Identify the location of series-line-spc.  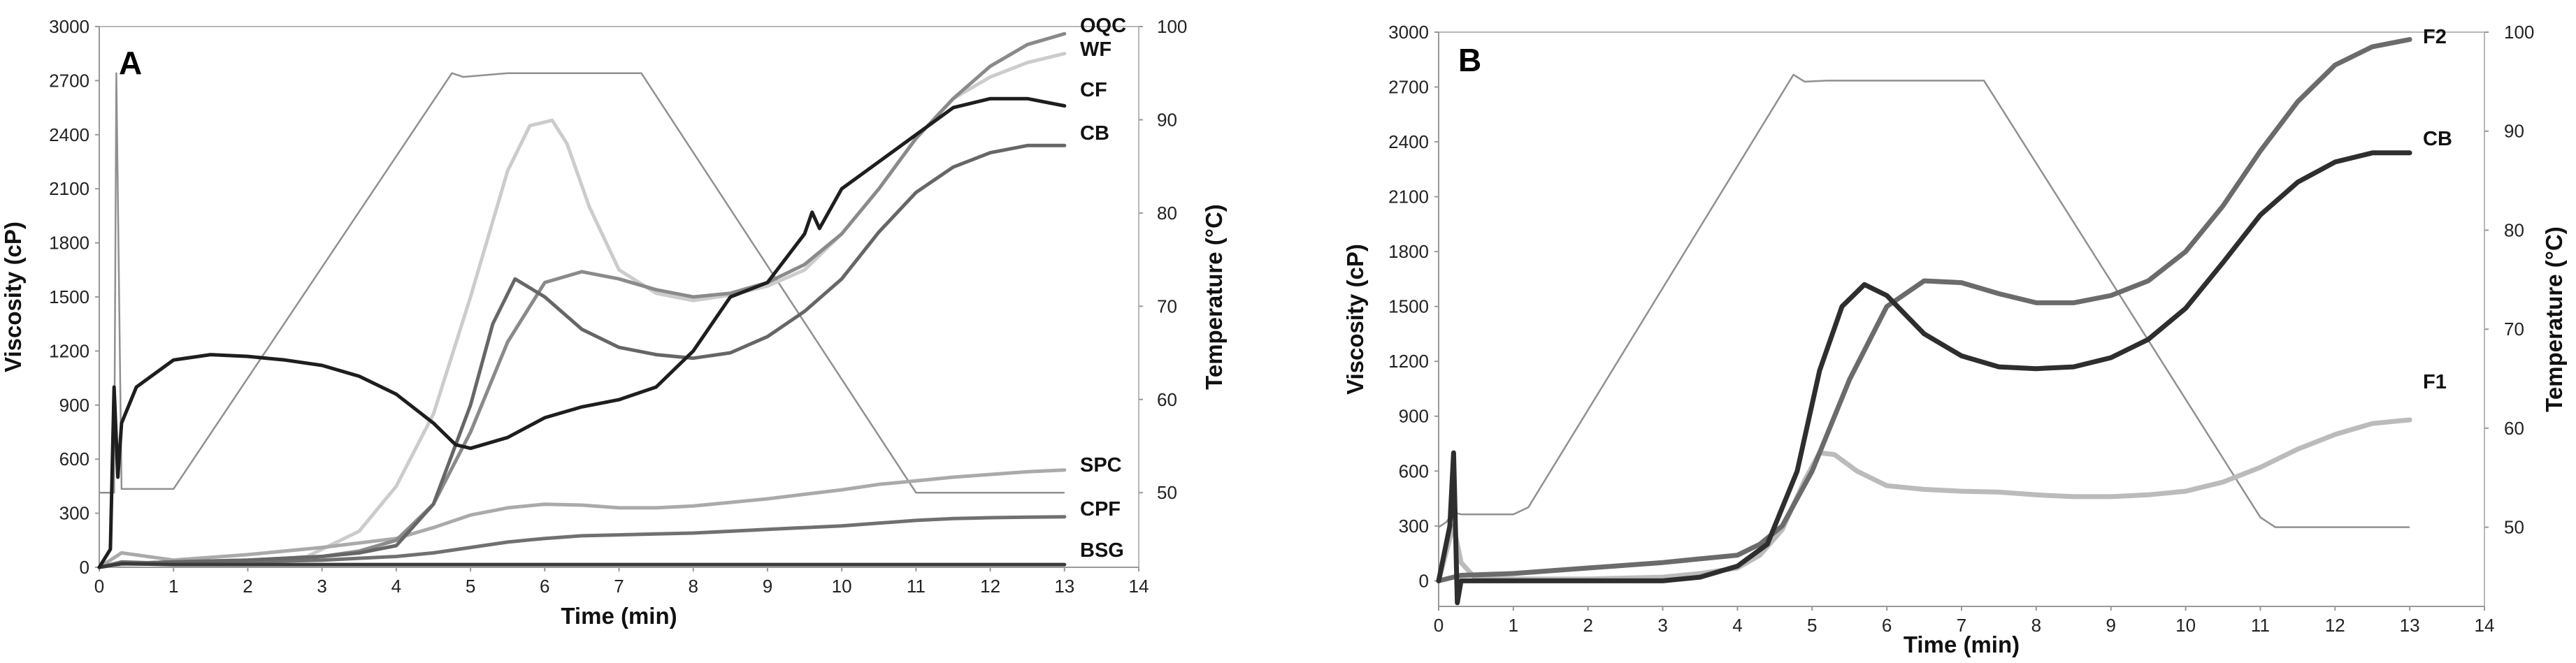
(582, 518).